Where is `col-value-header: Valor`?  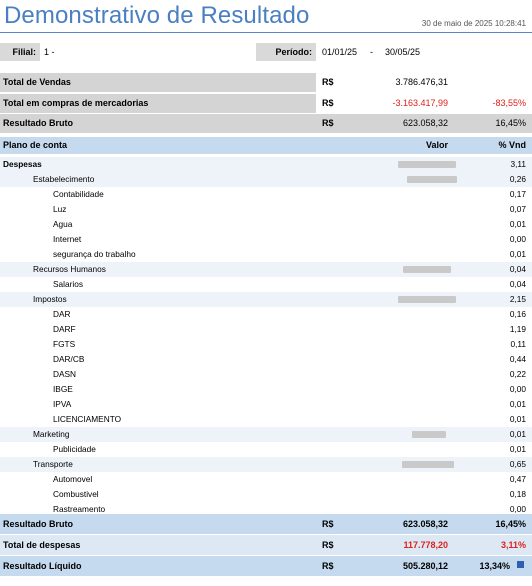
col-value-header: Valor is located at coordinates (436, 145).